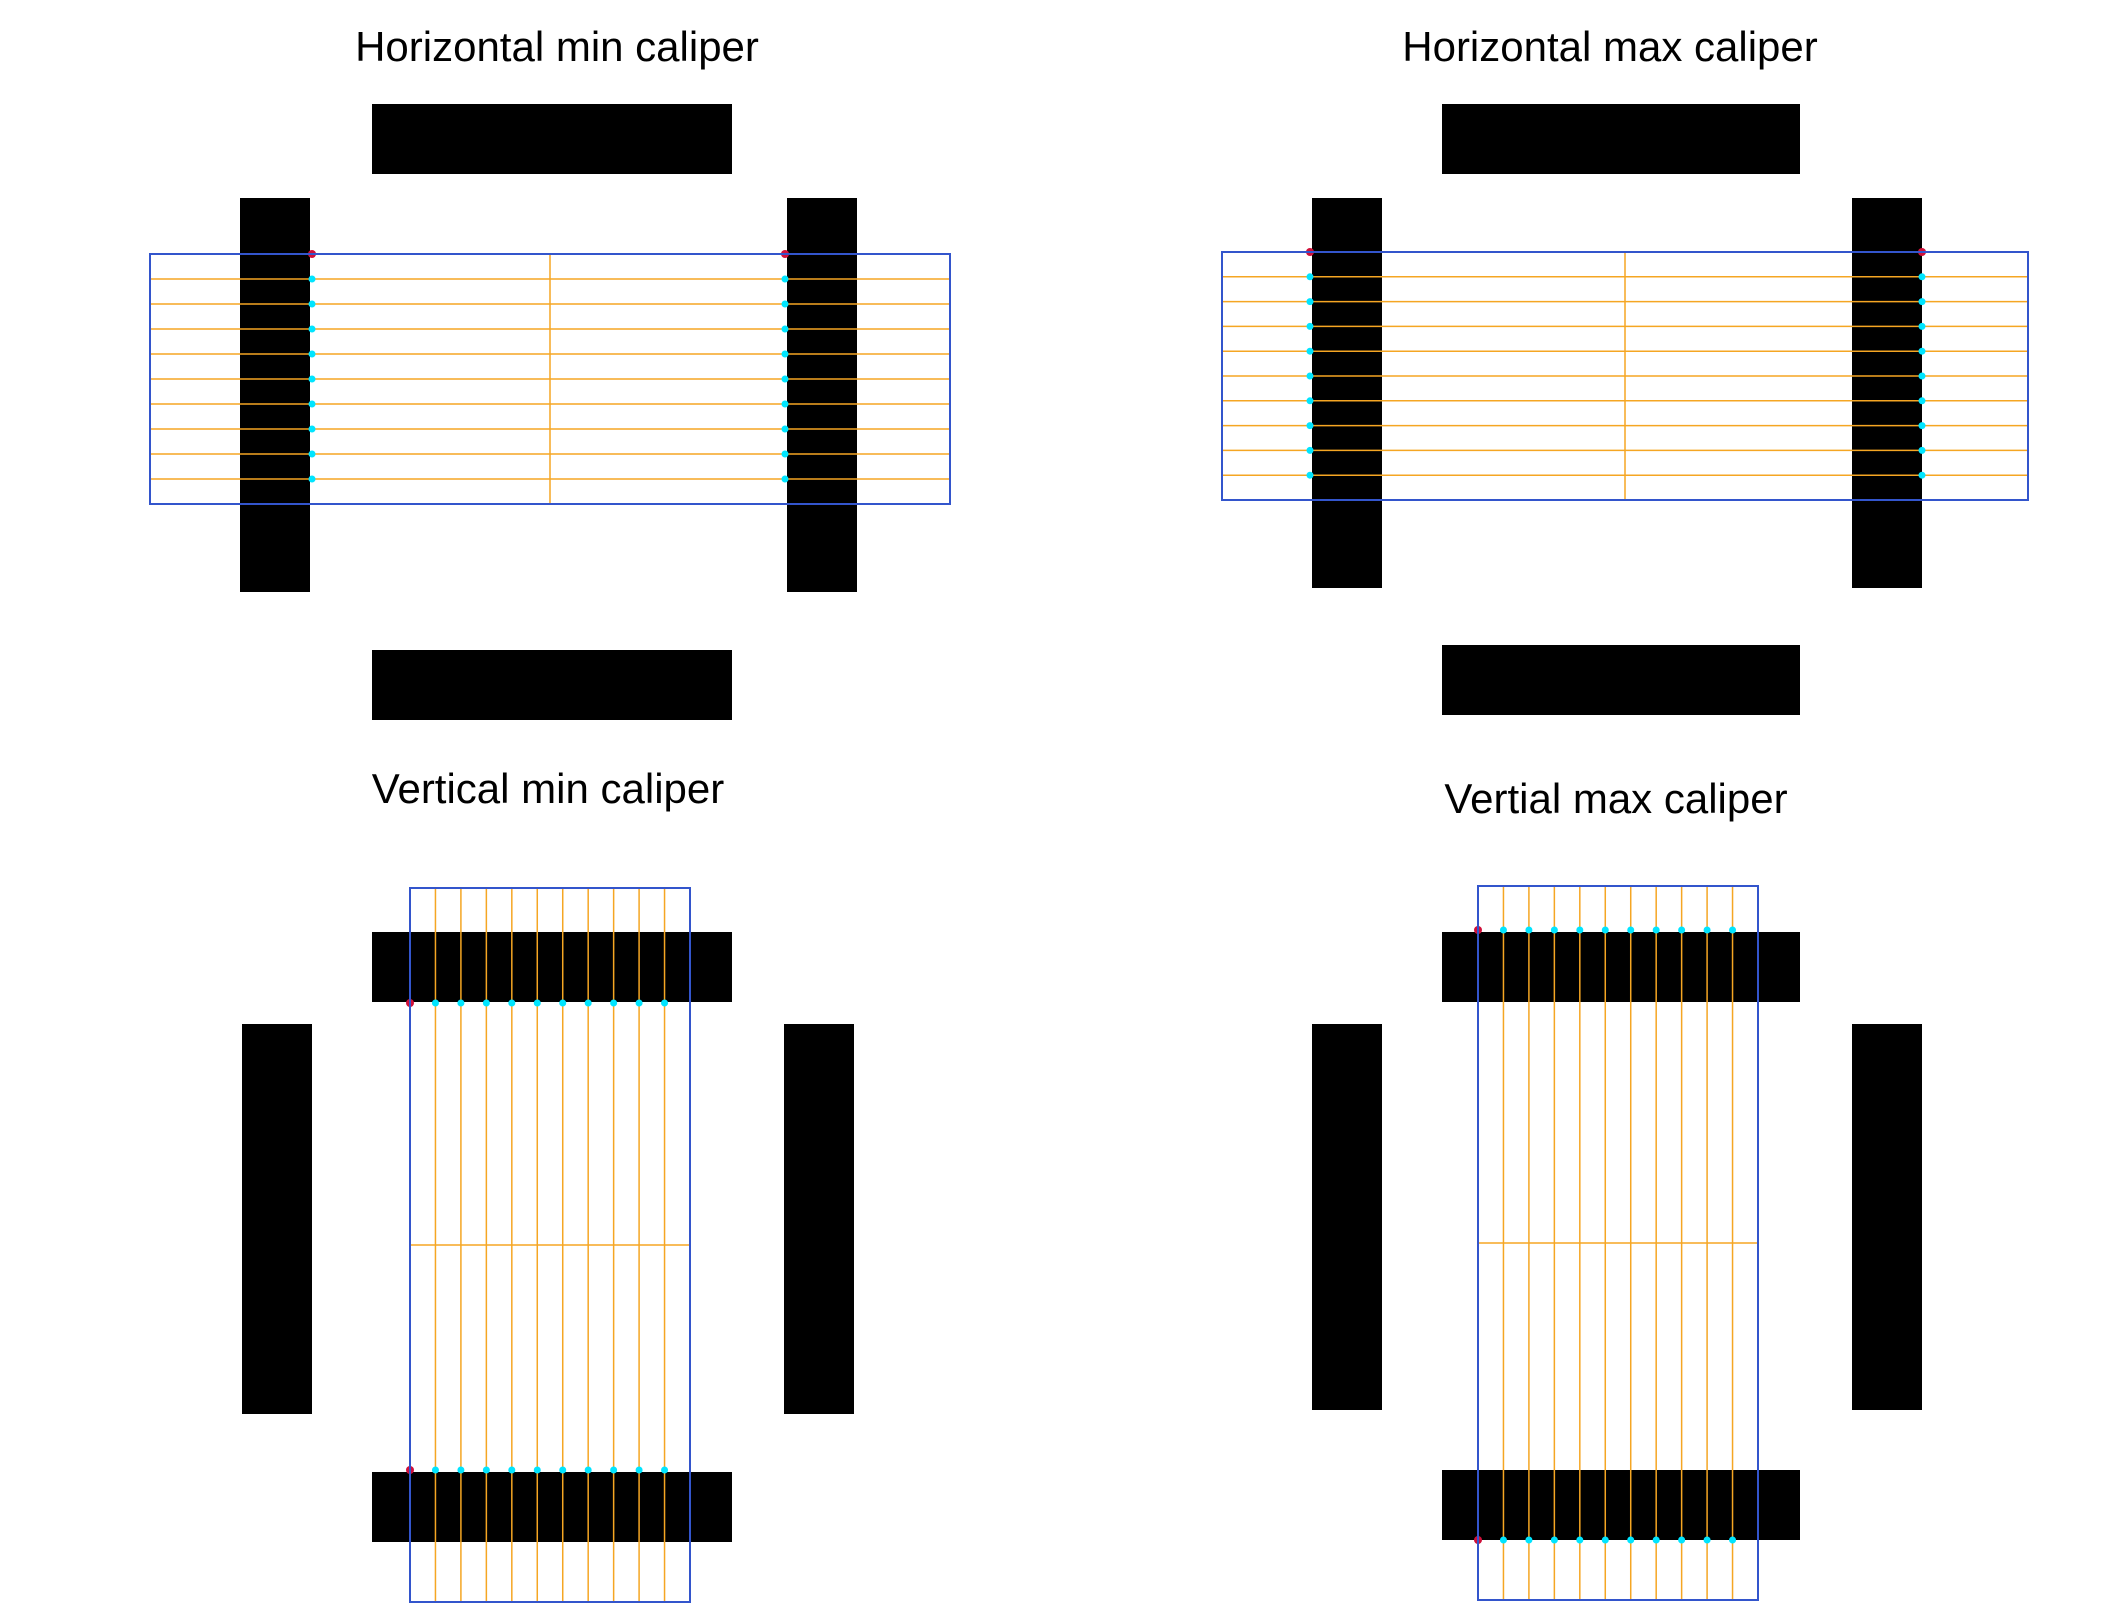 This screenshot has width=2126, height=1604. What do you see at coordinates (550, 379) in the screenshot?
I see `horizontal-min-roi-box` at bounding box center [550, 379].